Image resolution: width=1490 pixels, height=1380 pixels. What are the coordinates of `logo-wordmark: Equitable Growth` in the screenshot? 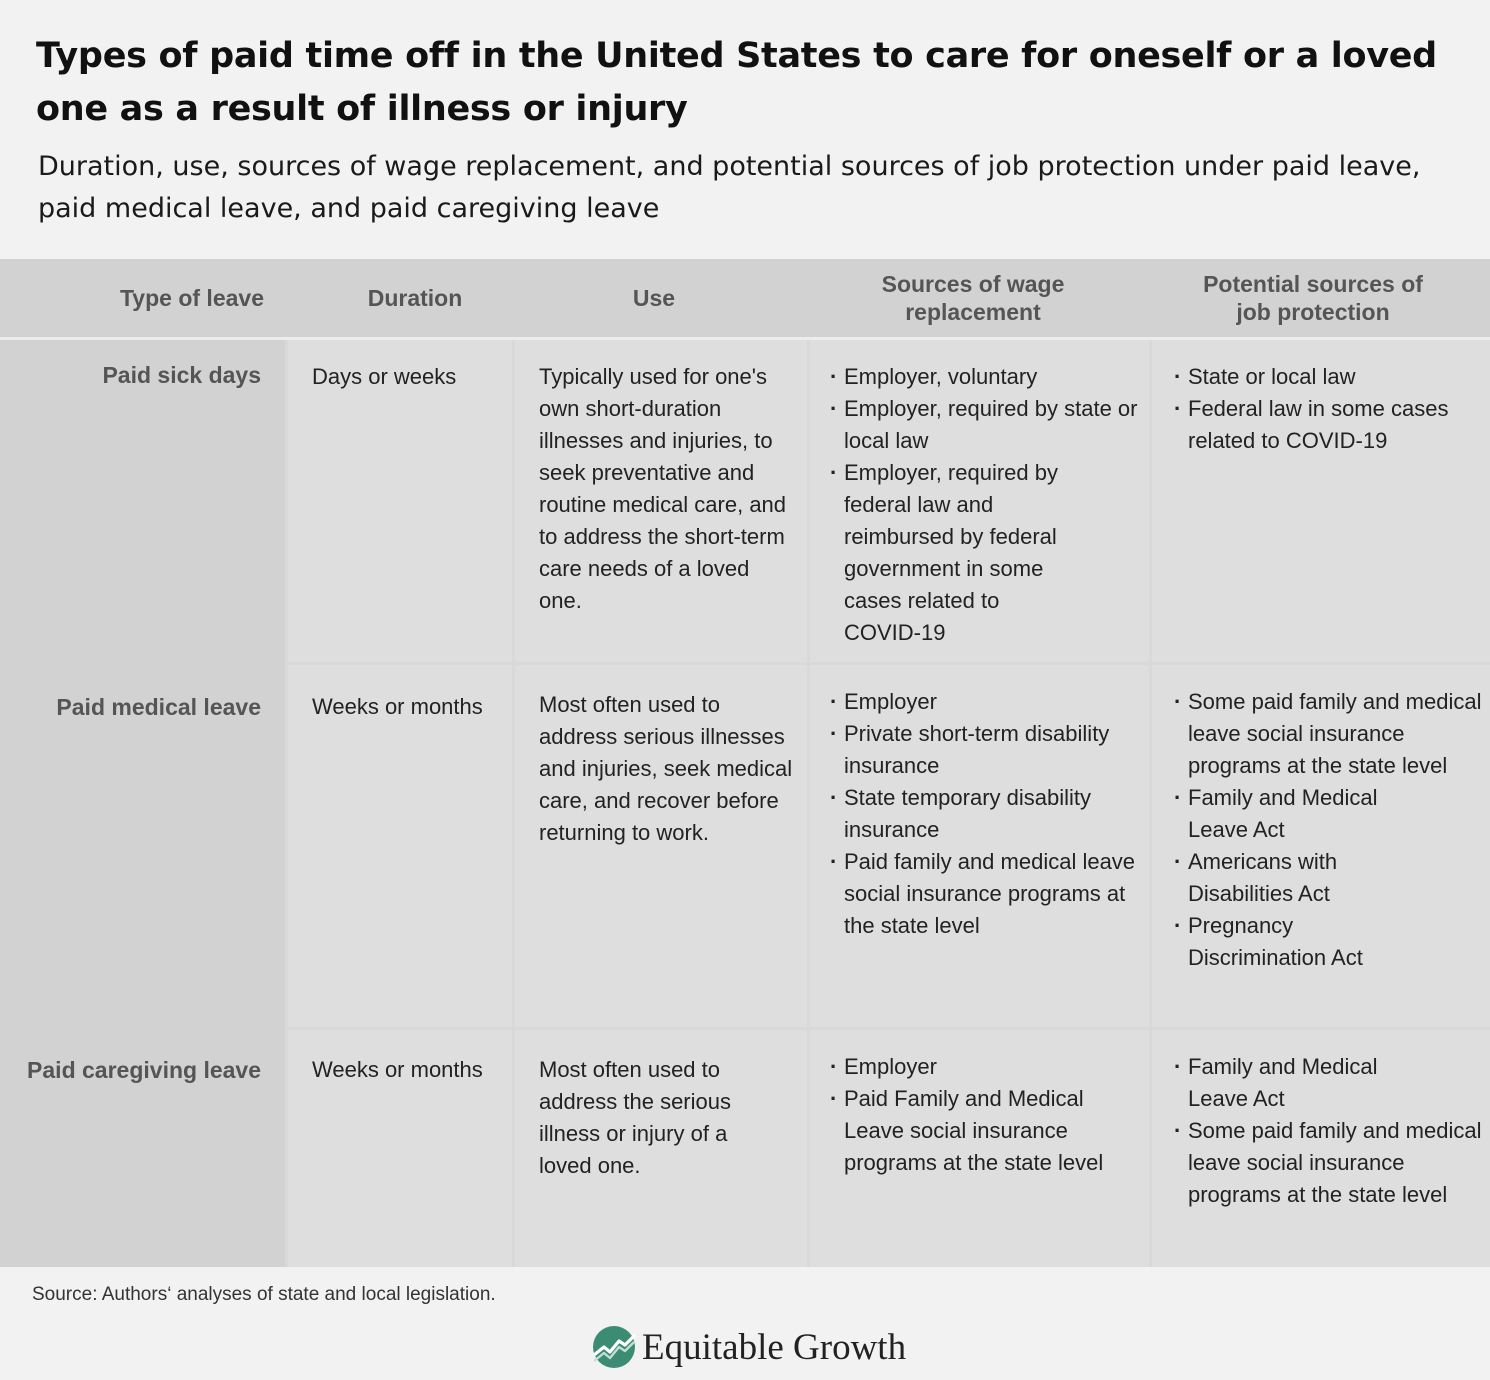 It's located at (774, 1347).